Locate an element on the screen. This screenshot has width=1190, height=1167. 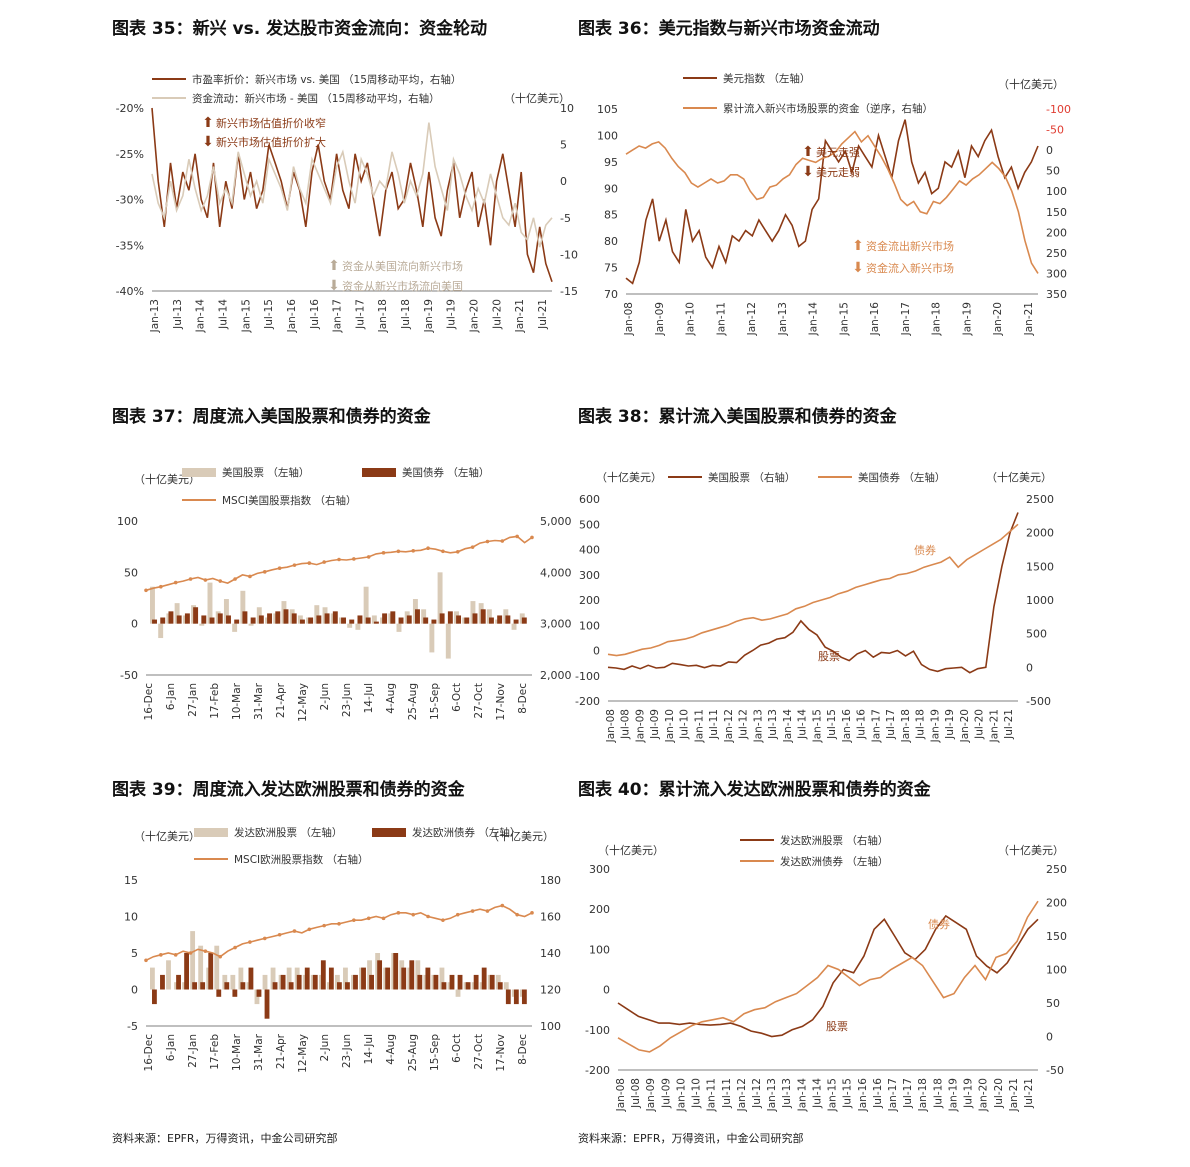
x-tick-label: Jul-10 is located at coordinates (685, 724).